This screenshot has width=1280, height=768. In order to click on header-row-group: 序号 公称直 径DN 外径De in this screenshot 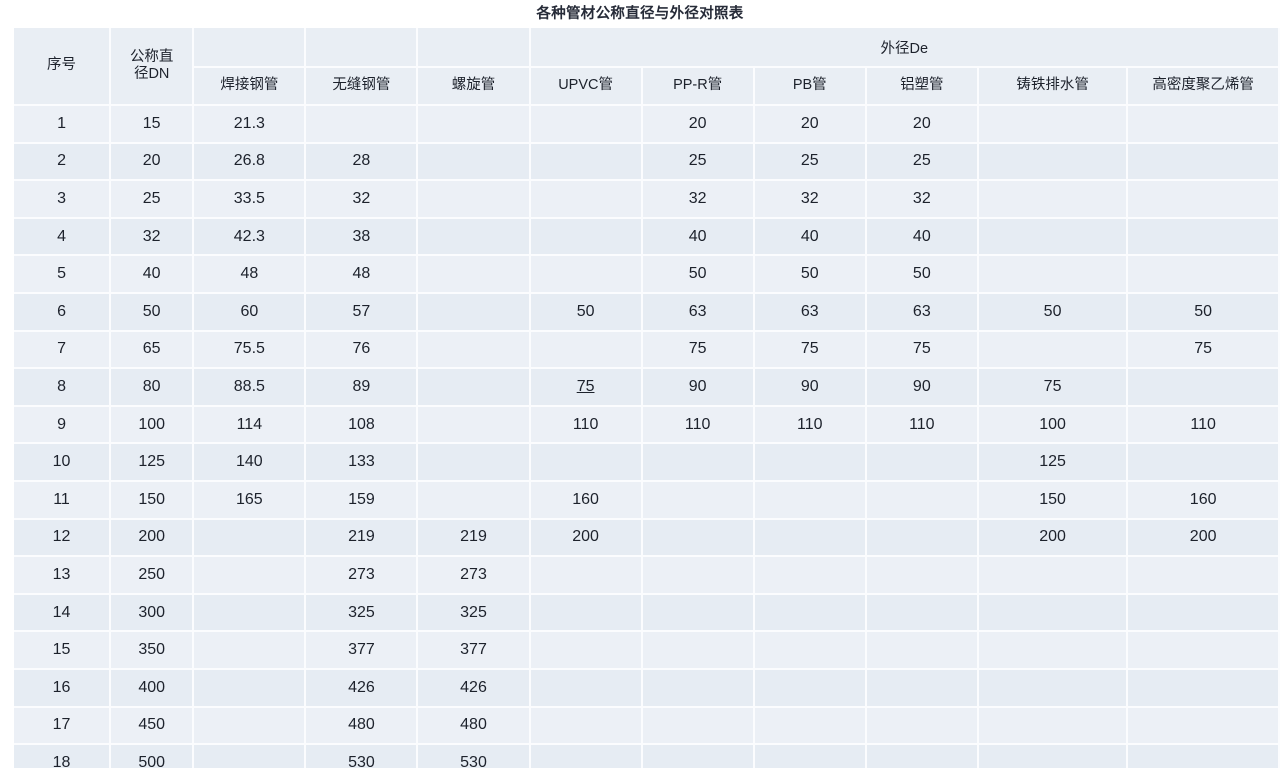, I will do `click(647, 67)`.